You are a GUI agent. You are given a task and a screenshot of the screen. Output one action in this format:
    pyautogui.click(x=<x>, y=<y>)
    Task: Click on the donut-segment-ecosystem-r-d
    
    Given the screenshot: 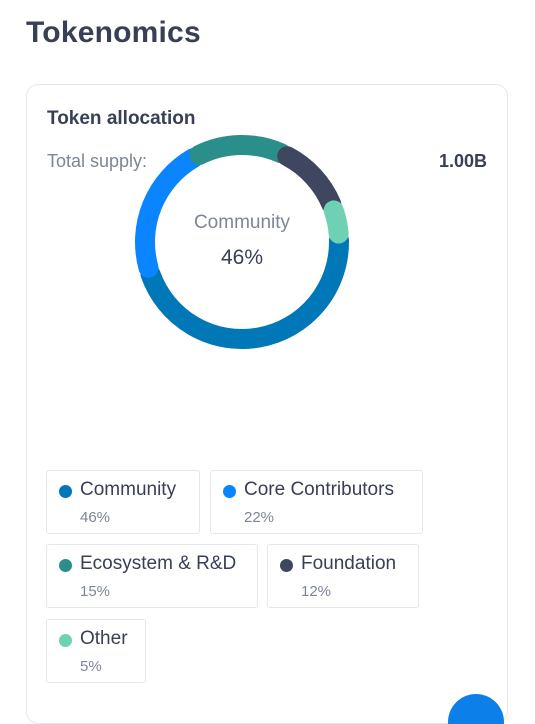 What is the action you would take?
    pyautogui.click(x=240, y=150)
    